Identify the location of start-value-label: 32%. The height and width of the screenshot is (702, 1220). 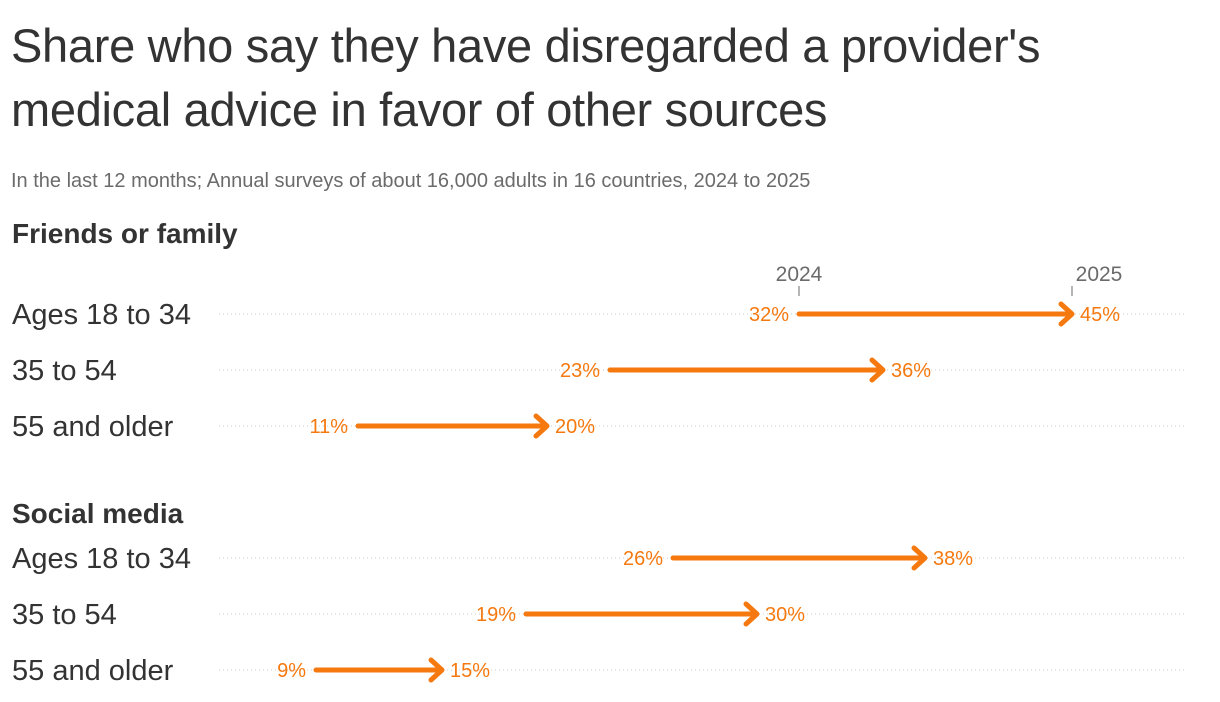
(769, 315).